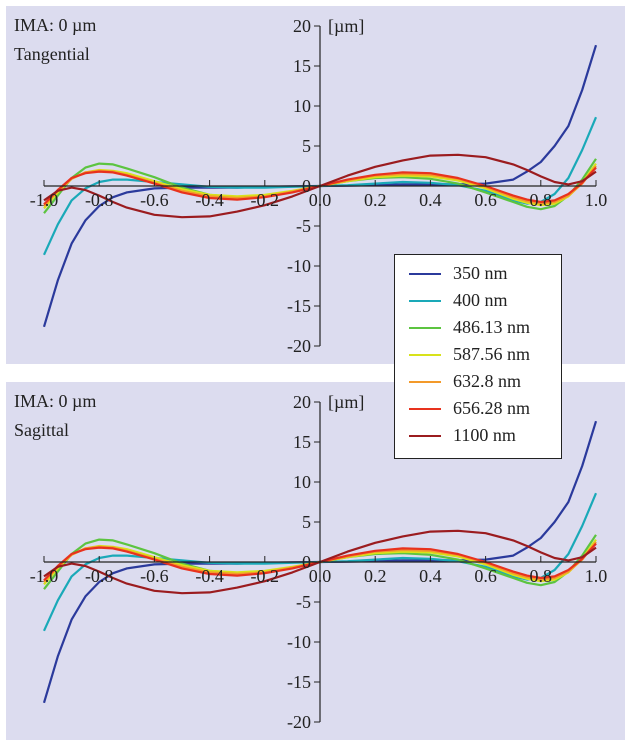 The height and width of the screenshot is (746, 631). I want to click on legend-item: 587.56 nm, so click(478, 355).